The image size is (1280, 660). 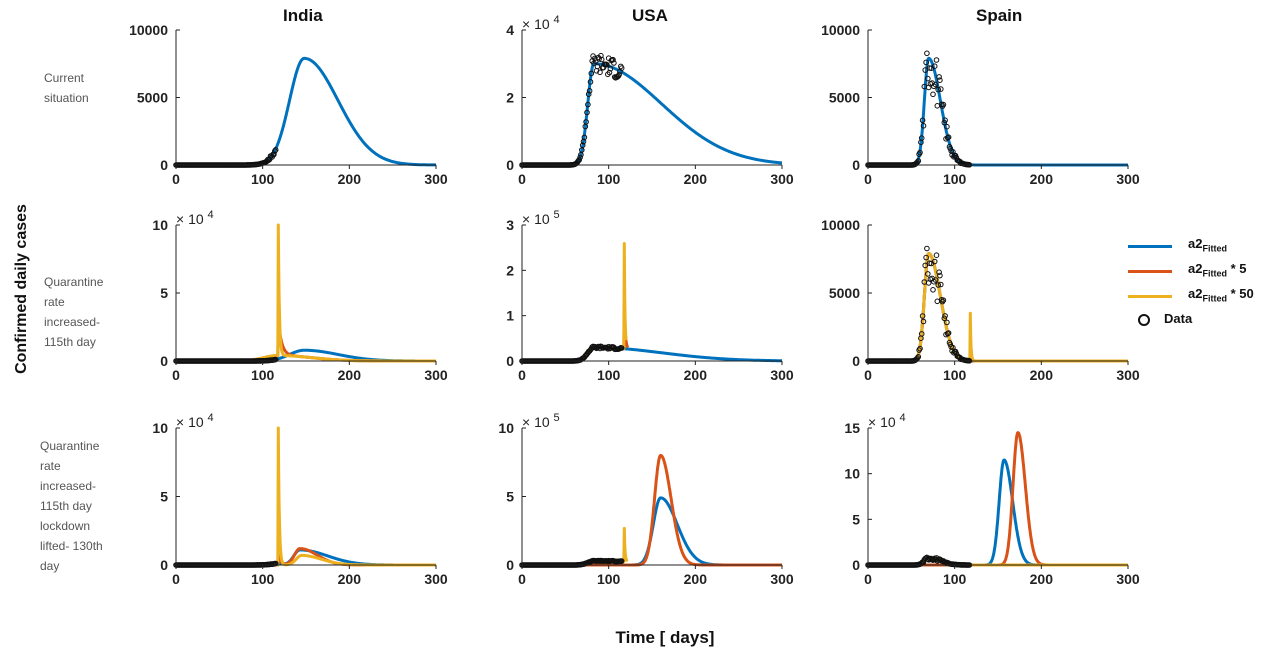 I want to click on y-tick-label: 10000, so click(x=840, y=225).